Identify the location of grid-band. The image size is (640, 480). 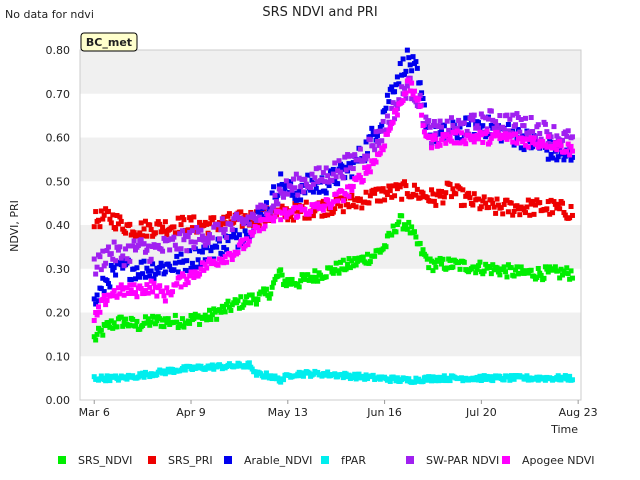
(330, 72).